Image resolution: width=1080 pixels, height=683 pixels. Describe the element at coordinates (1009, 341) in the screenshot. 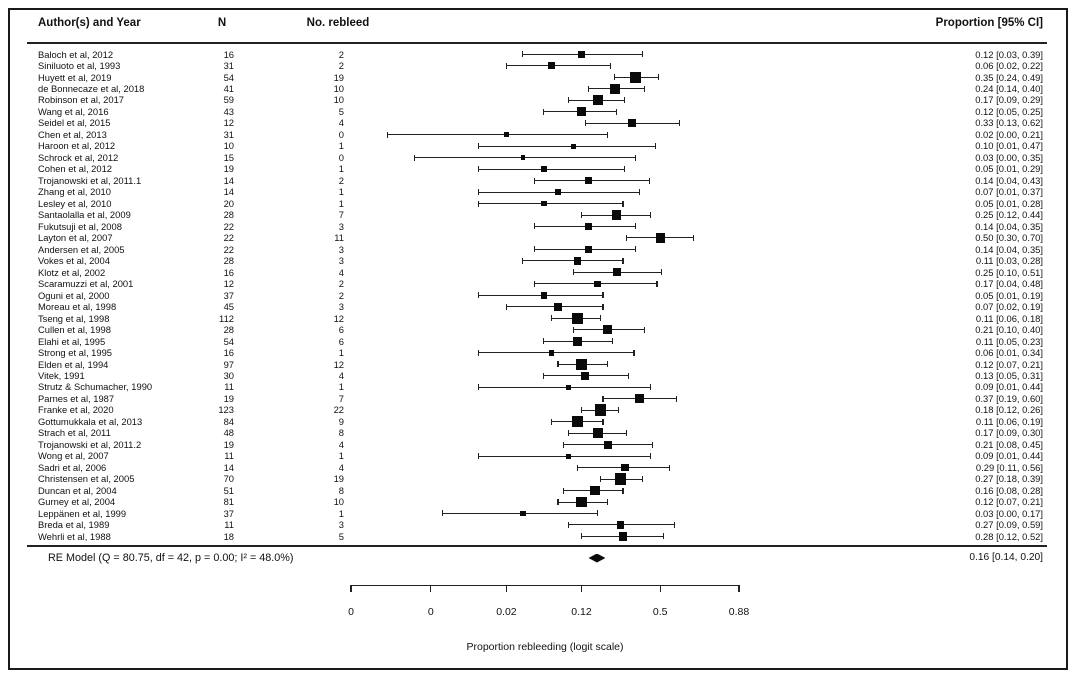

I see `study-ci-text: 0.11 [0.05, 0.23]` at that location.